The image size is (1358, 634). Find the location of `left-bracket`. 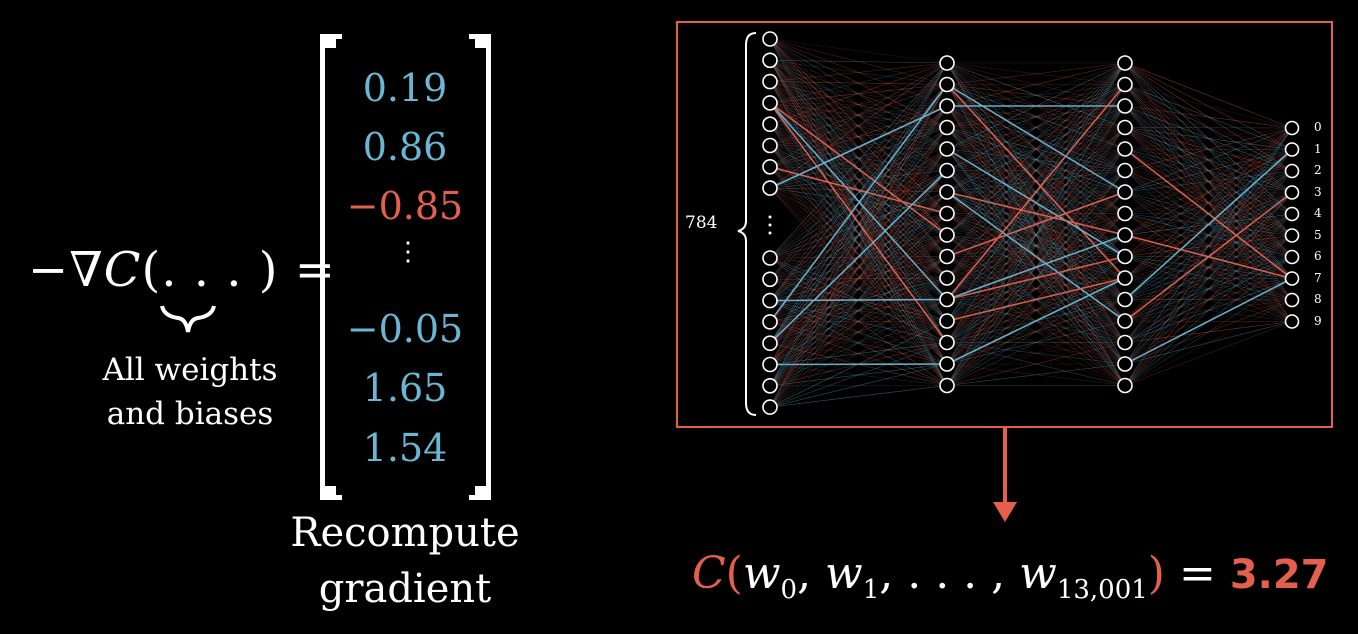

left-bracket is located at coordinates (331, 267).